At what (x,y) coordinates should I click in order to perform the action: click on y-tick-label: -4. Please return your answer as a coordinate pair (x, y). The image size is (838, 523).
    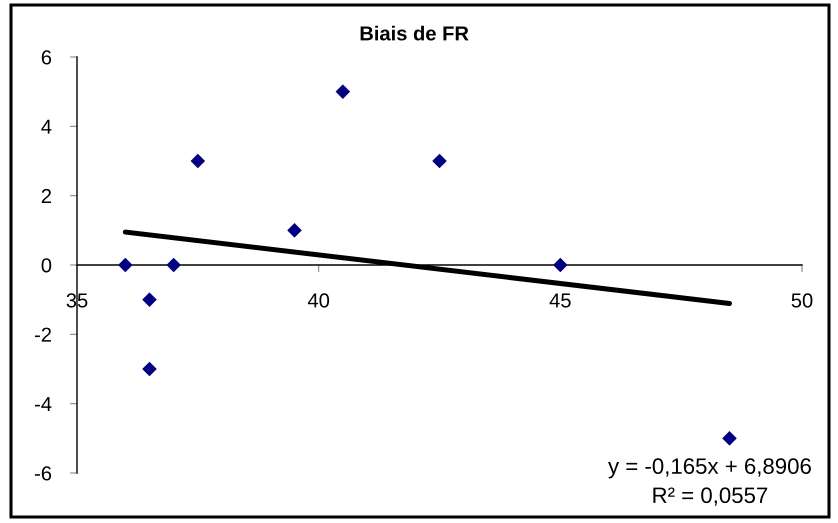
    Looking at the image, I should click on (43, 404).